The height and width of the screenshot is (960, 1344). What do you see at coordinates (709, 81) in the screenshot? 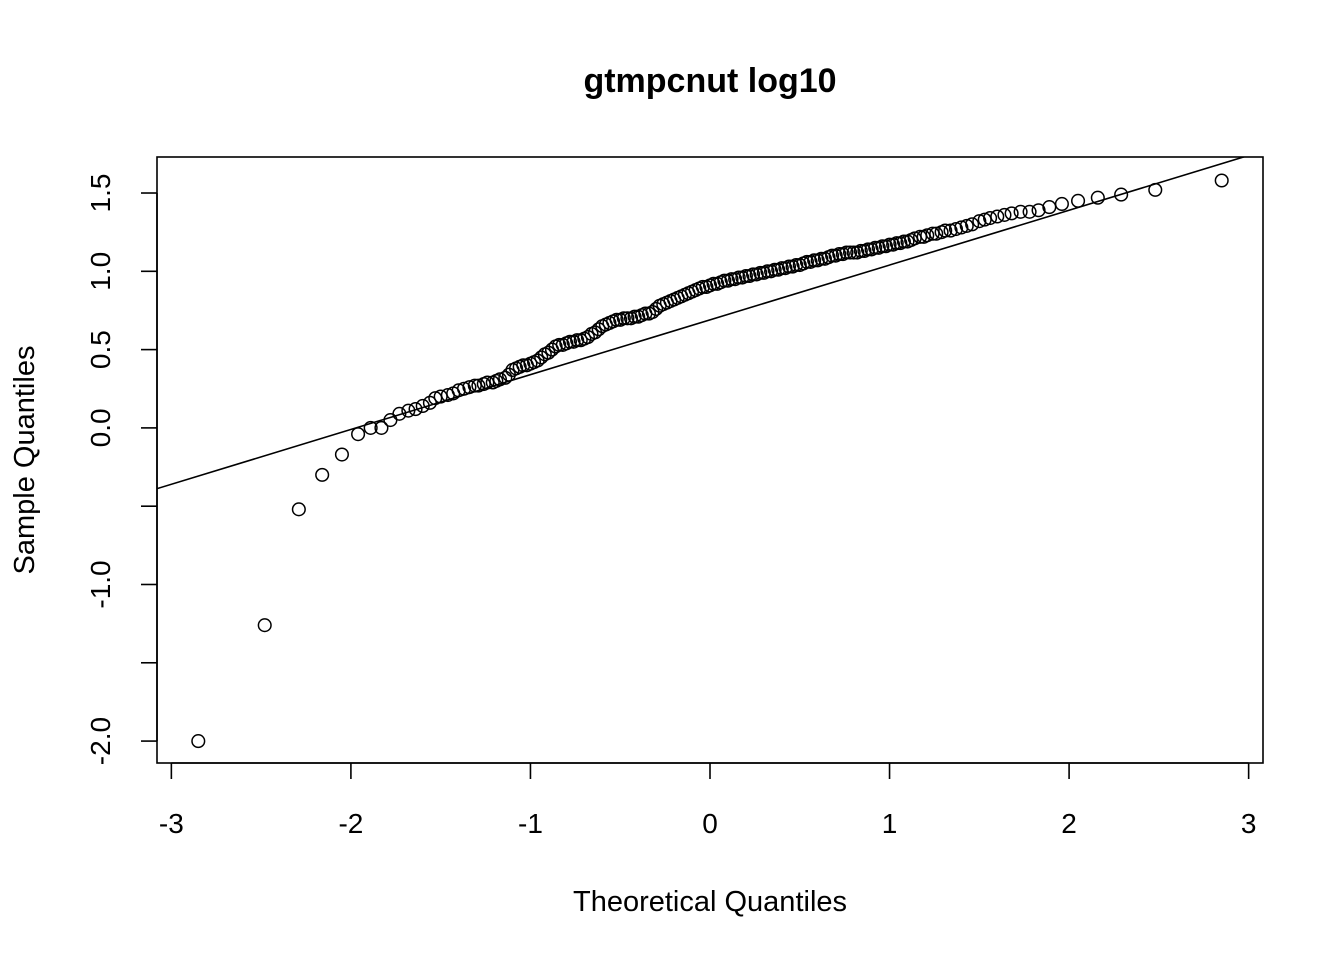
I see `chart-title: gtmpcnut log10` at bounding box center [709, 81].